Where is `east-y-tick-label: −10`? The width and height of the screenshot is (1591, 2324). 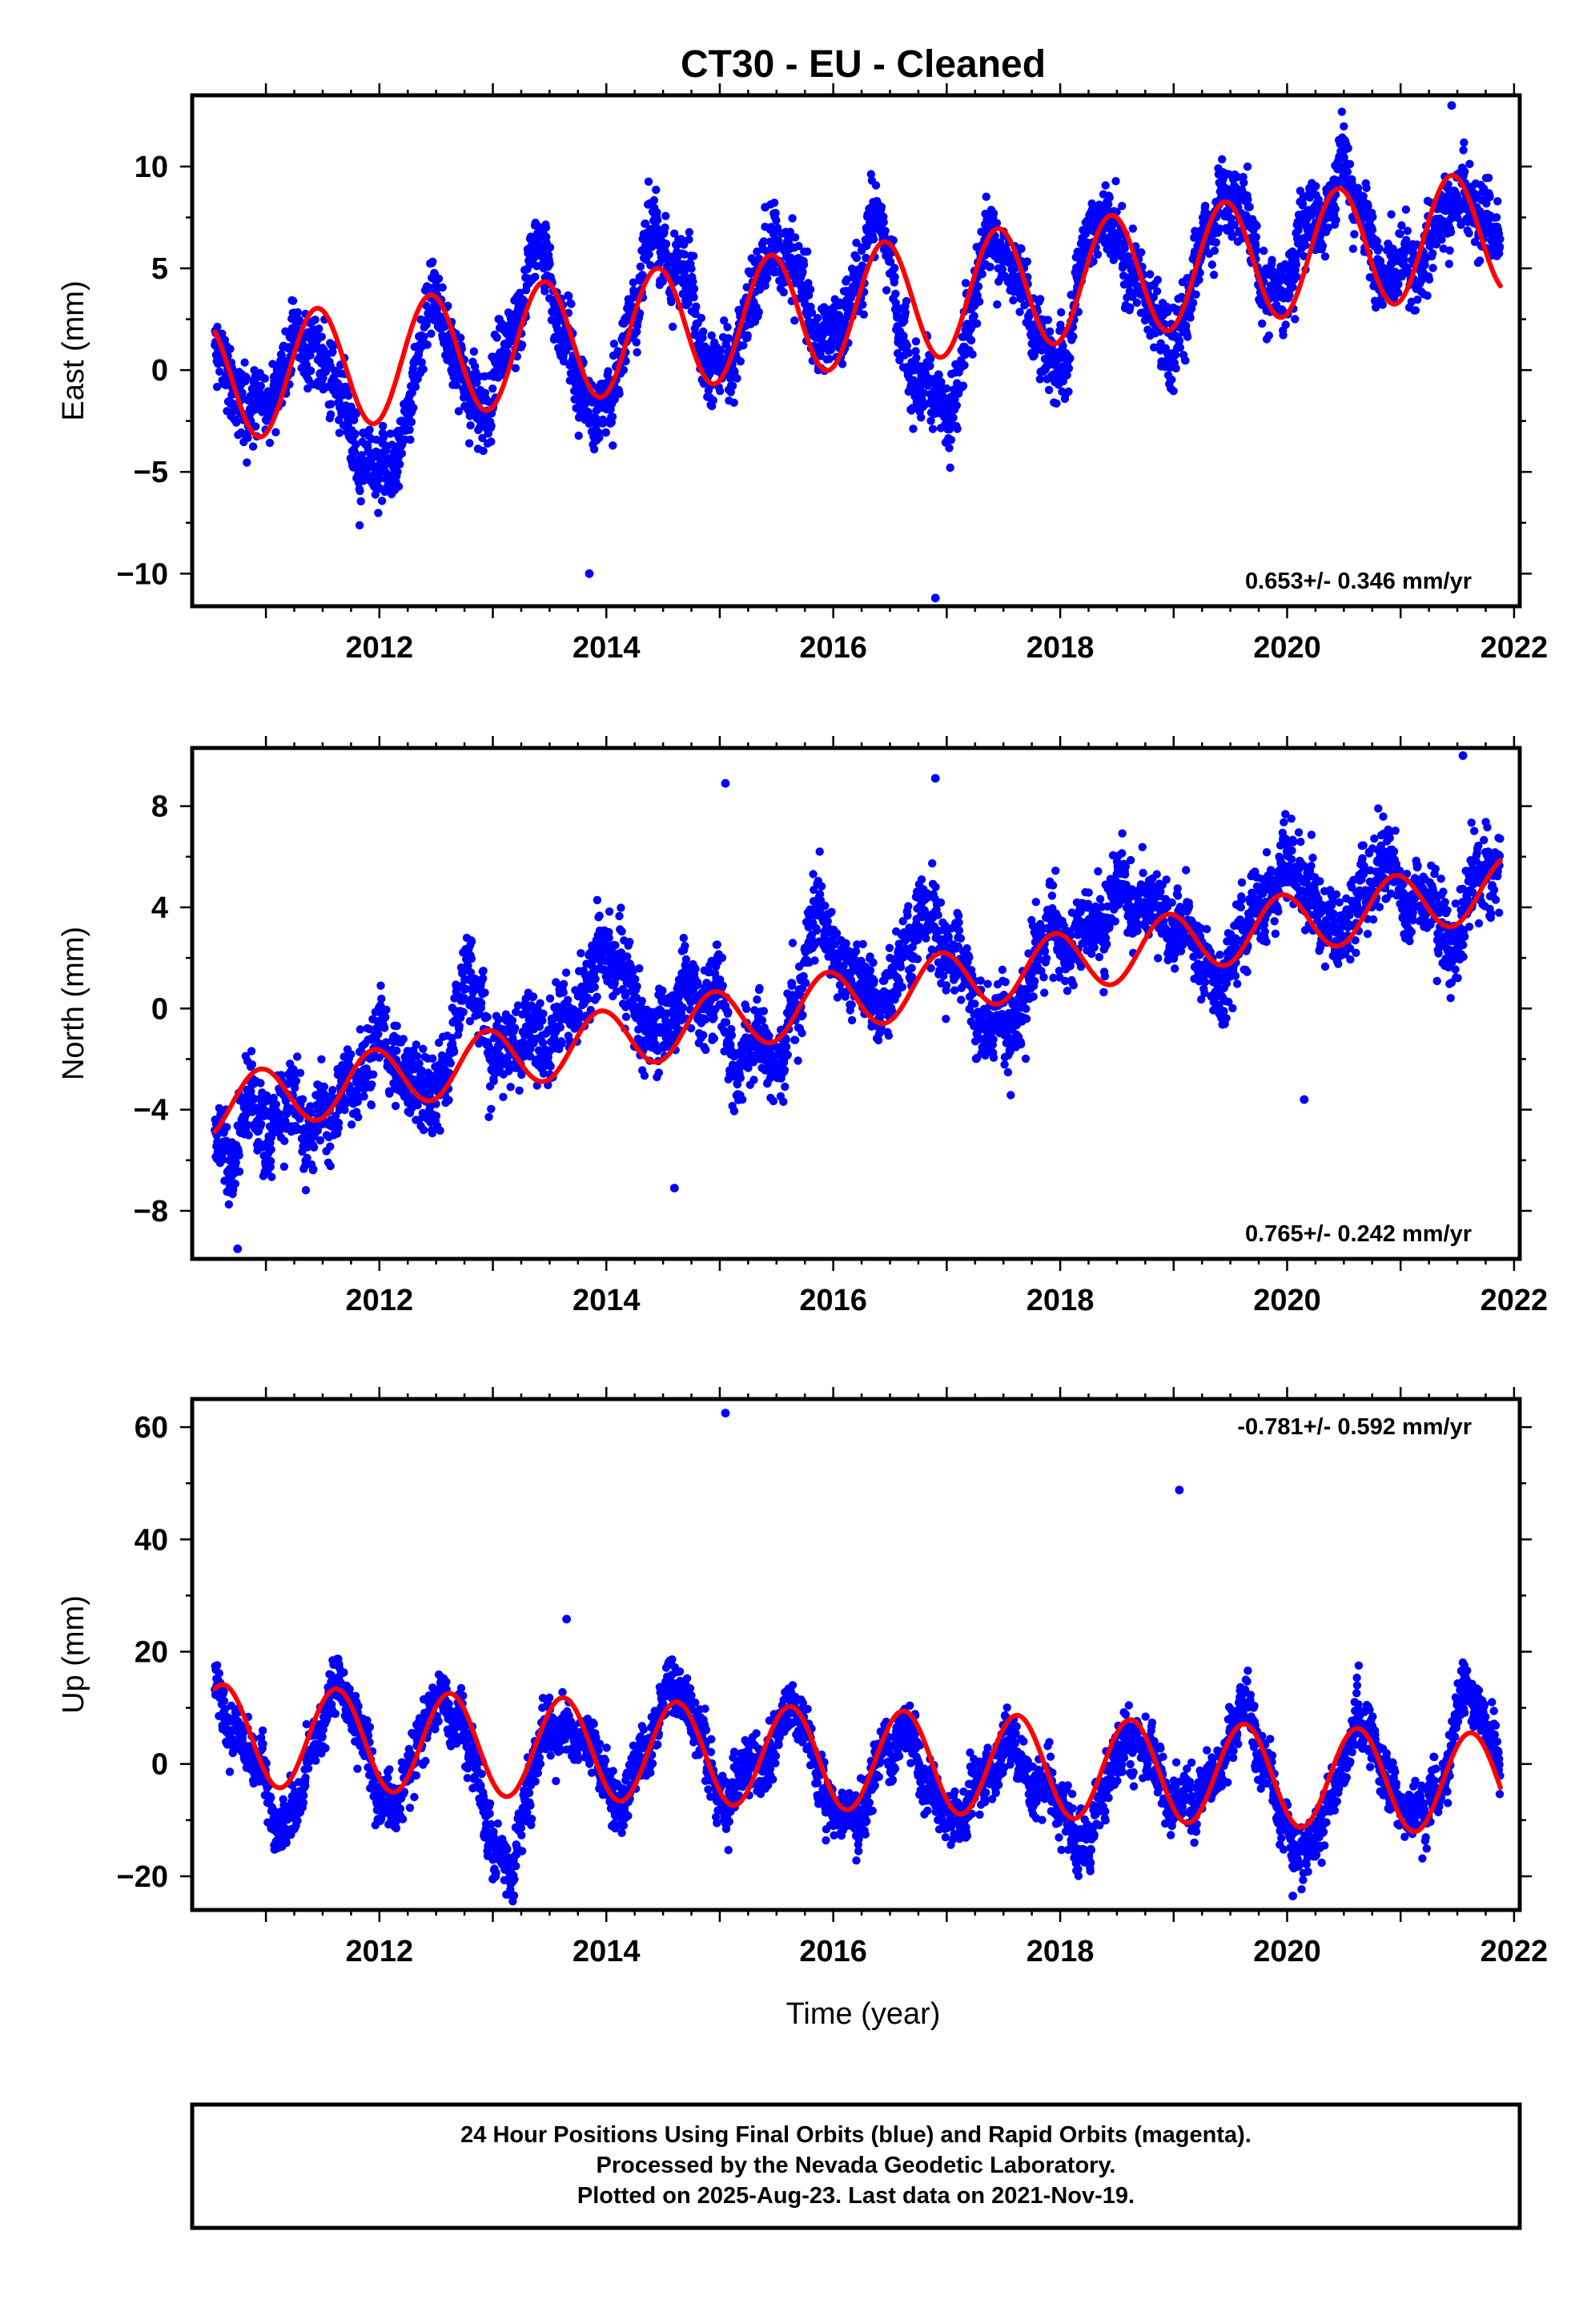 east-y-tick-label: −10 is located at coordinates (142, 574).